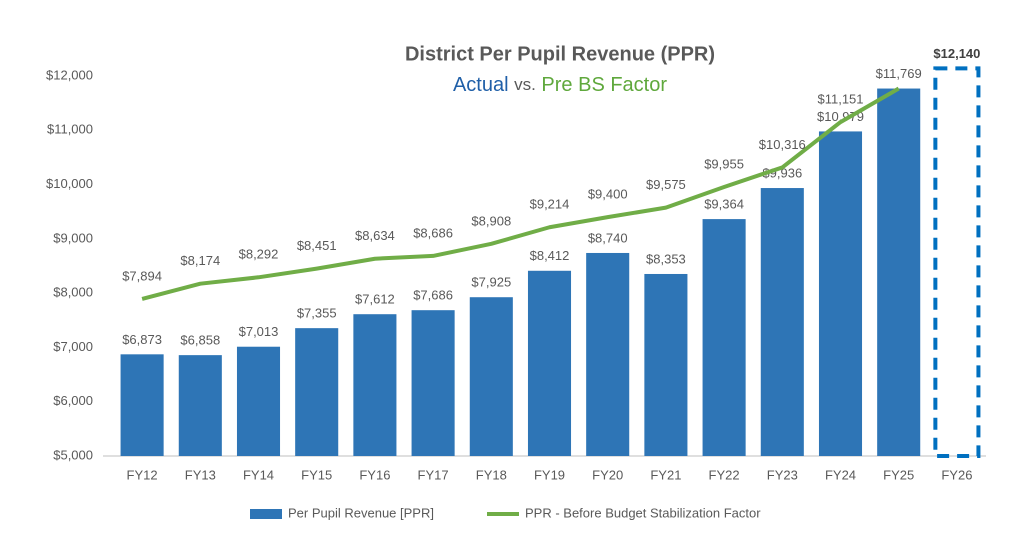 The width and height of the screenshot is (1032, 547). What do you see at coordinates (782, 474) in the screenshot?
I see `x-tick-label: FY23` at bounding box center [782, 474].